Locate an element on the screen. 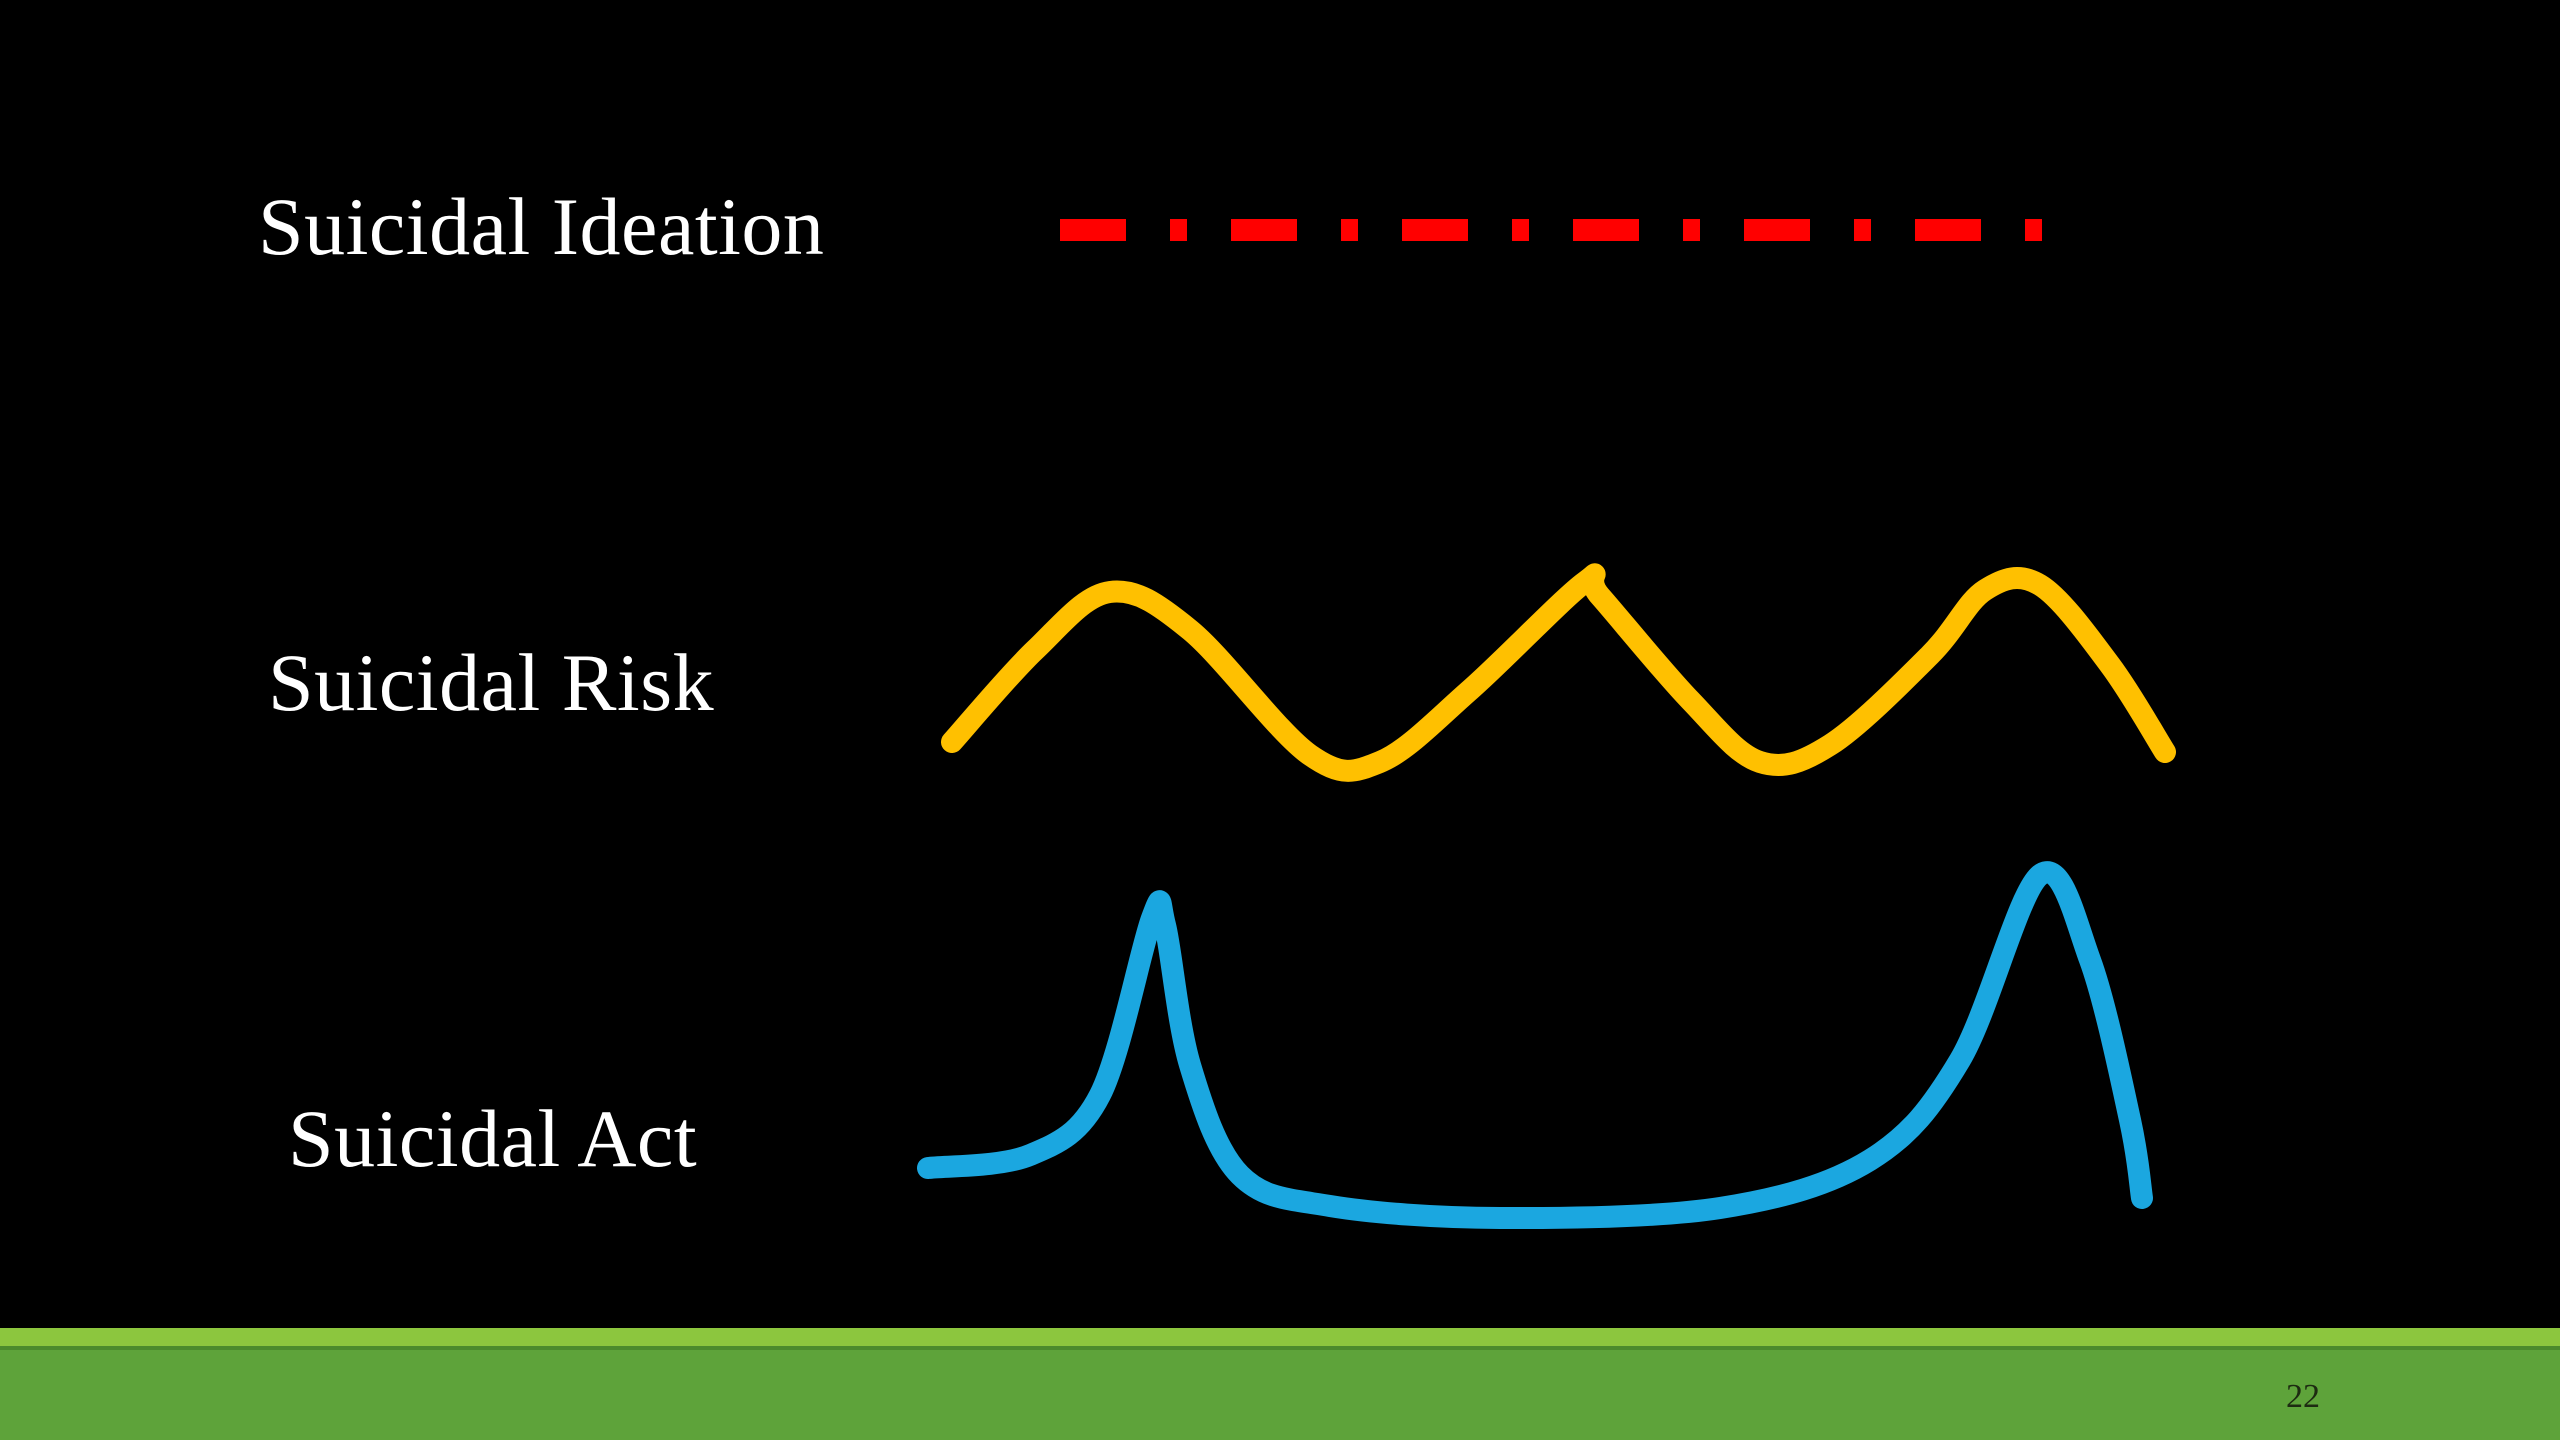 The width and height of the screenshot is (2560, 1440). footer-divider is located at coordinates (1280, 1348).